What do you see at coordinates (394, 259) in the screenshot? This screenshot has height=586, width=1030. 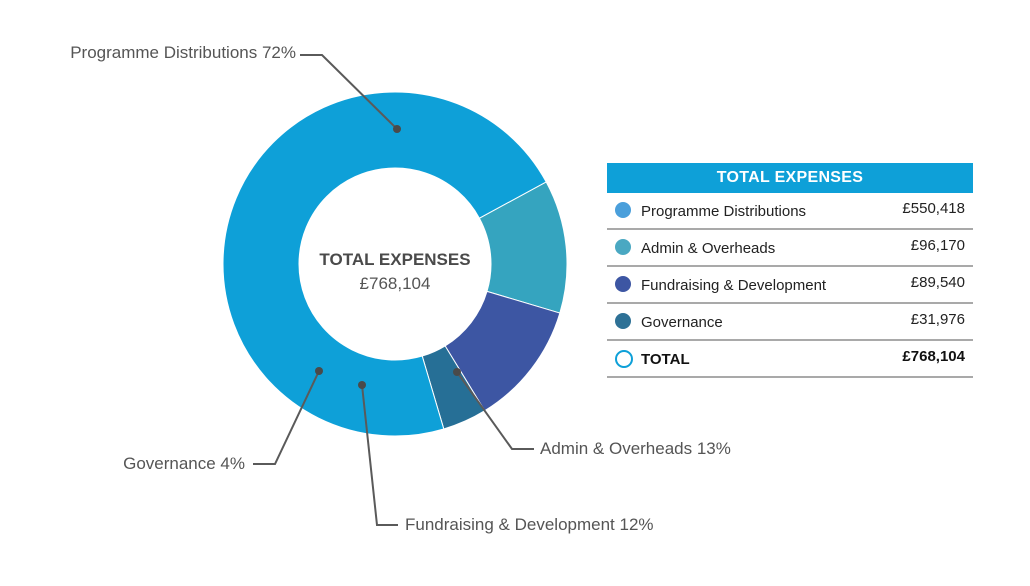 I see `center-title: TOTAL EXPENSES` at bounding box center [394, 259].